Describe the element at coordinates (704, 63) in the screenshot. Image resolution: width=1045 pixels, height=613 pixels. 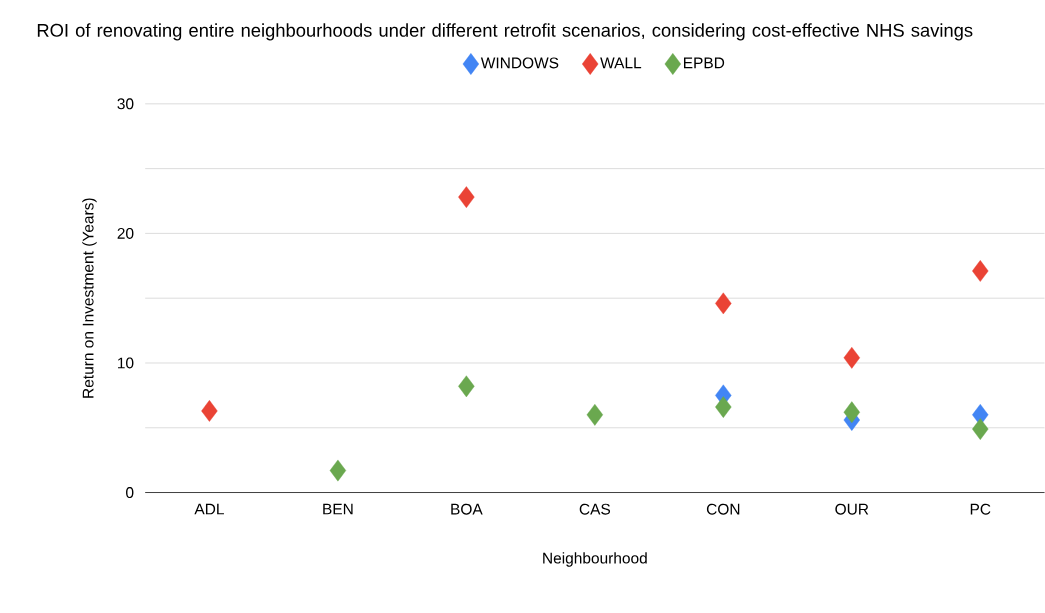
I see `legend-label: EPBD` at that location.